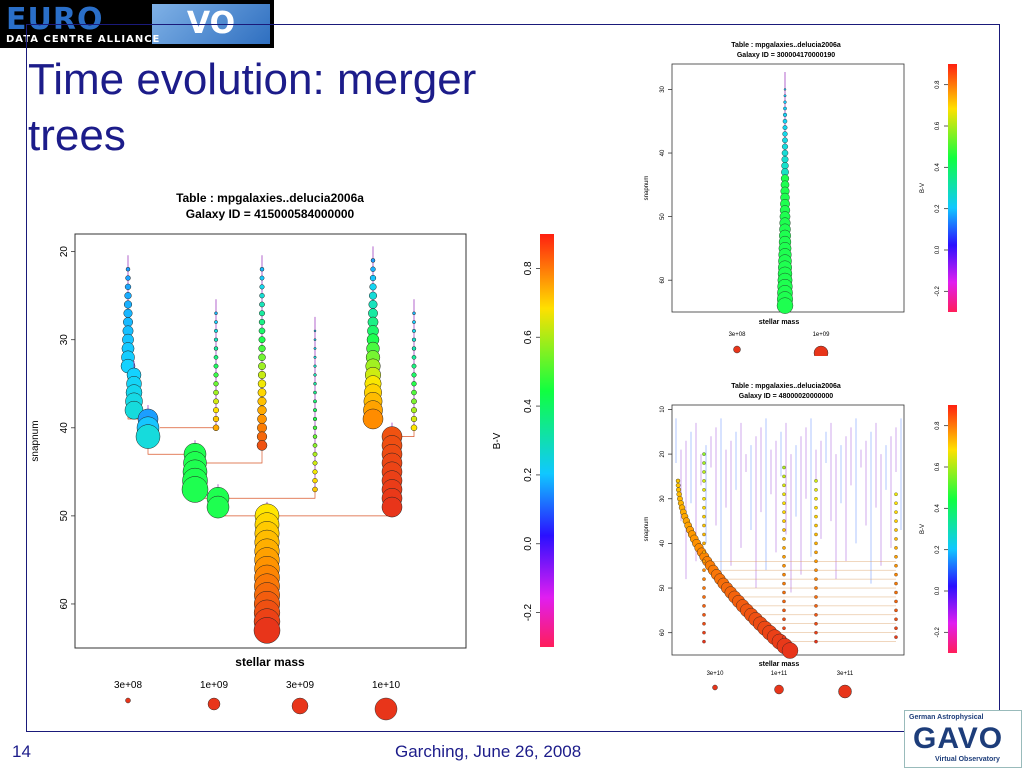 This screenshot has width=1024, height=768. Describe the element at coordinates (923, 529) in the screenshot. I see `chart3-colorbar-label: B-V` at that location.